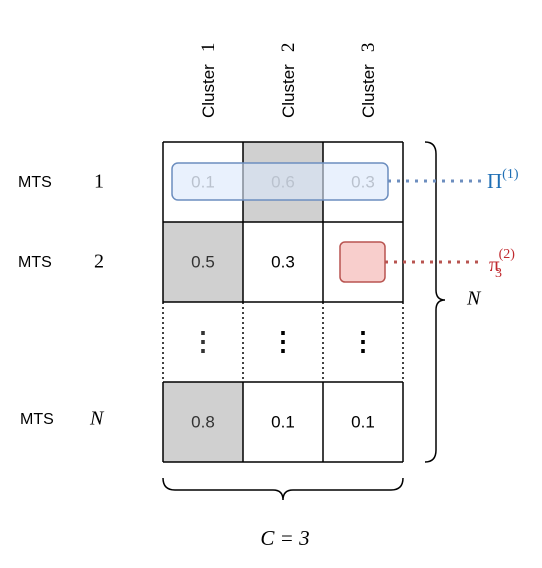  I want to click on col-brace, so click(283, 489).